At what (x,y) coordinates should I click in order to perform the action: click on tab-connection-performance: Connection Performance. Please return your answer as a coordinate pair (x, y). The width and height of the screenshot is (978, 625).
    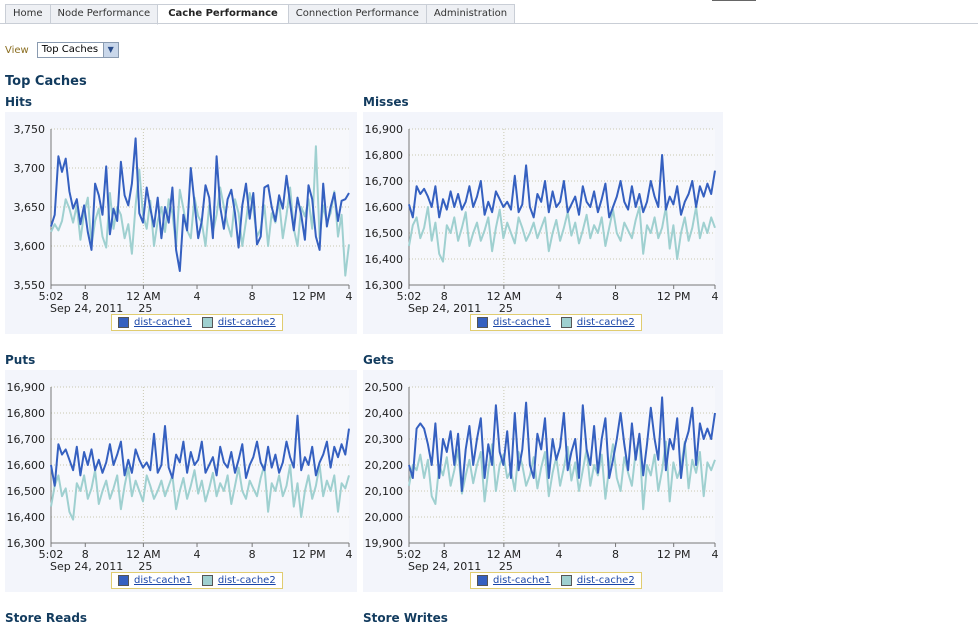
    Looking at the image, I should click on (356, 14).